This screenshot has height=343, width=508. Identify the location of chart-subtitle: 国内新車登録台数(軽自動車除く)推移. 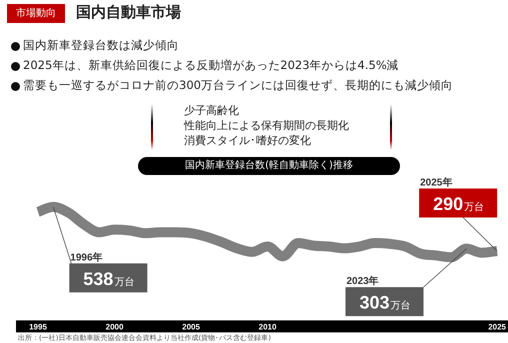
(269, 166).